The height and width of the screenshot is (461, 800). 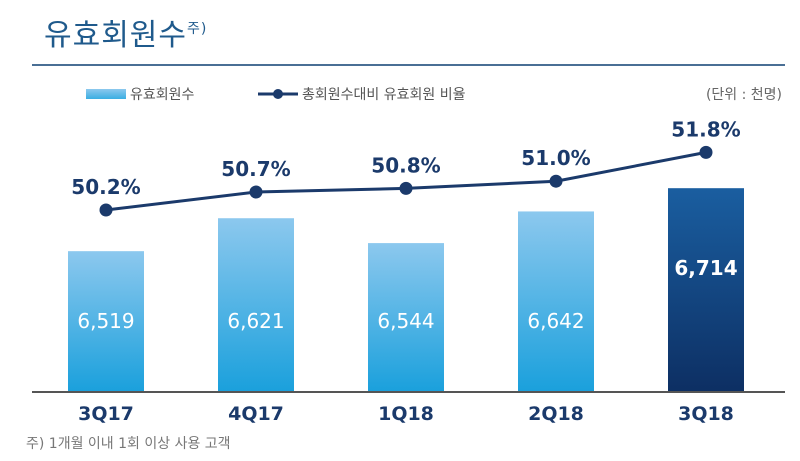 I want to click on x-tick-label: 2Q18, so click(x=556, y=414).